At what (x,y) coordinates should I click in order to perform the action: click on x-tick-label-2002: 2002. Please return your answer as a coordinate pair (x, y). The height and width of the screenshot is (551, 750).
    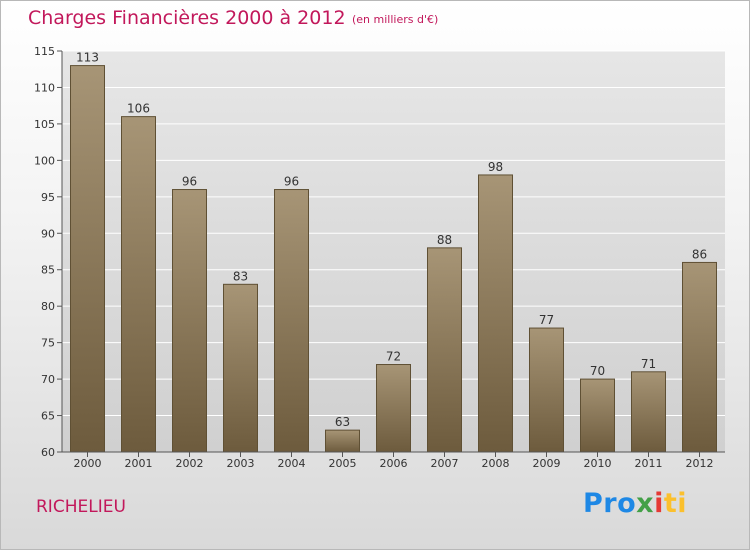
    Looking at the image, I should click on (190, 463).